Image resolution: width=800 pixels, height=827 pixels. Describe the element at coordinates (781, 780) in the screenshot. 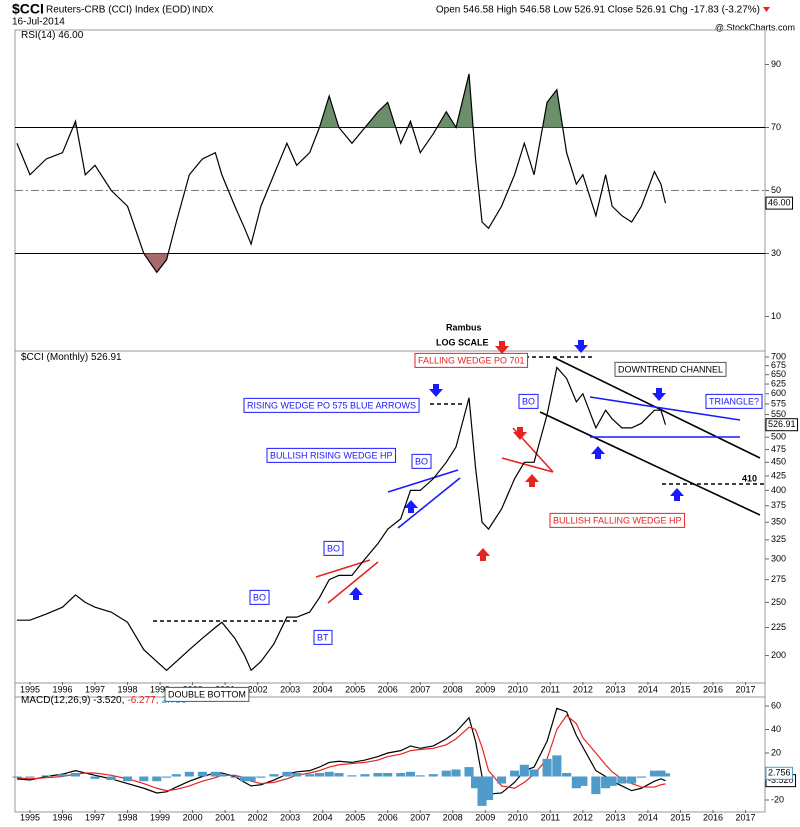

I see `value-label: -3.520` at that location.